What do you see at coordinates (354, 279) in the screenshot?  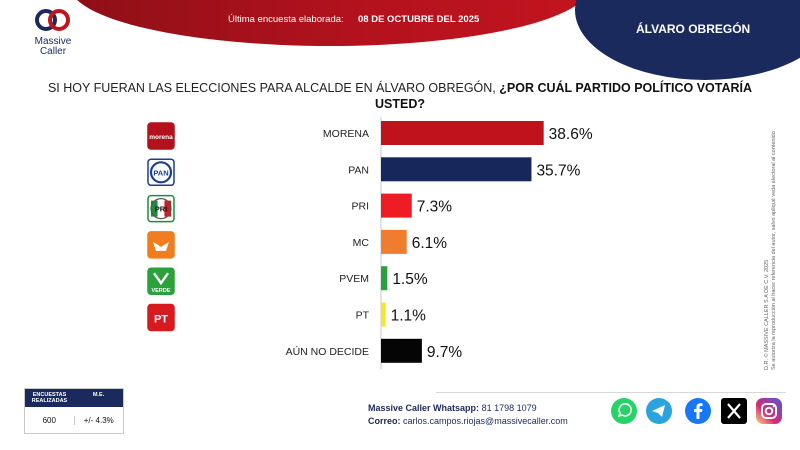 I see `category-label-pvem: PVEM` at bounding box center [354, 279].